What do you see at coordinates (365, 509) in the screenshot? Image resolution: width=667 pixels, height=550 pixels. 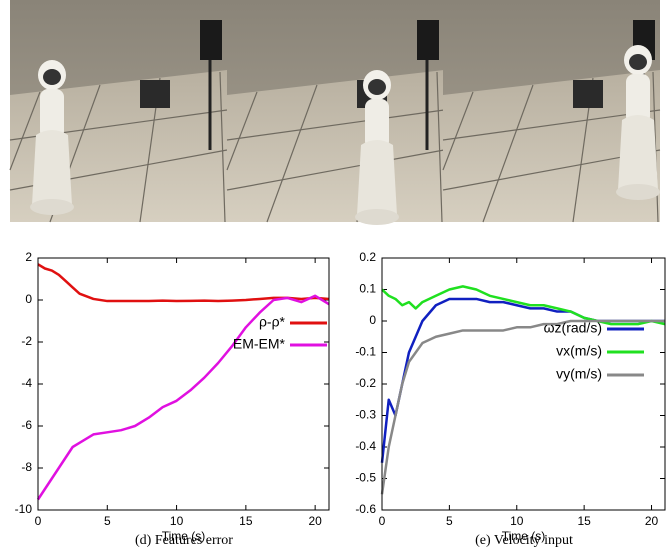 I see `y-tick-label: -0.6` at bounding box center [365, 509].